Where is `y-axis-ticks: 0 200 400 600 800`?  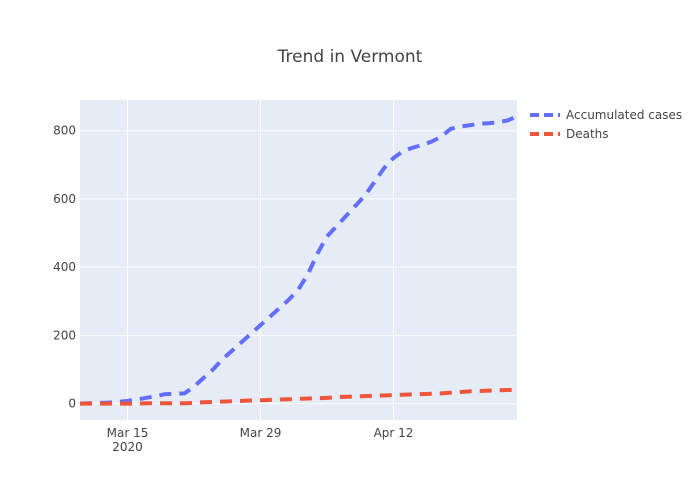 y-axis-ticks: 0 200 400 600 800 is located at coordinates (64, 267).